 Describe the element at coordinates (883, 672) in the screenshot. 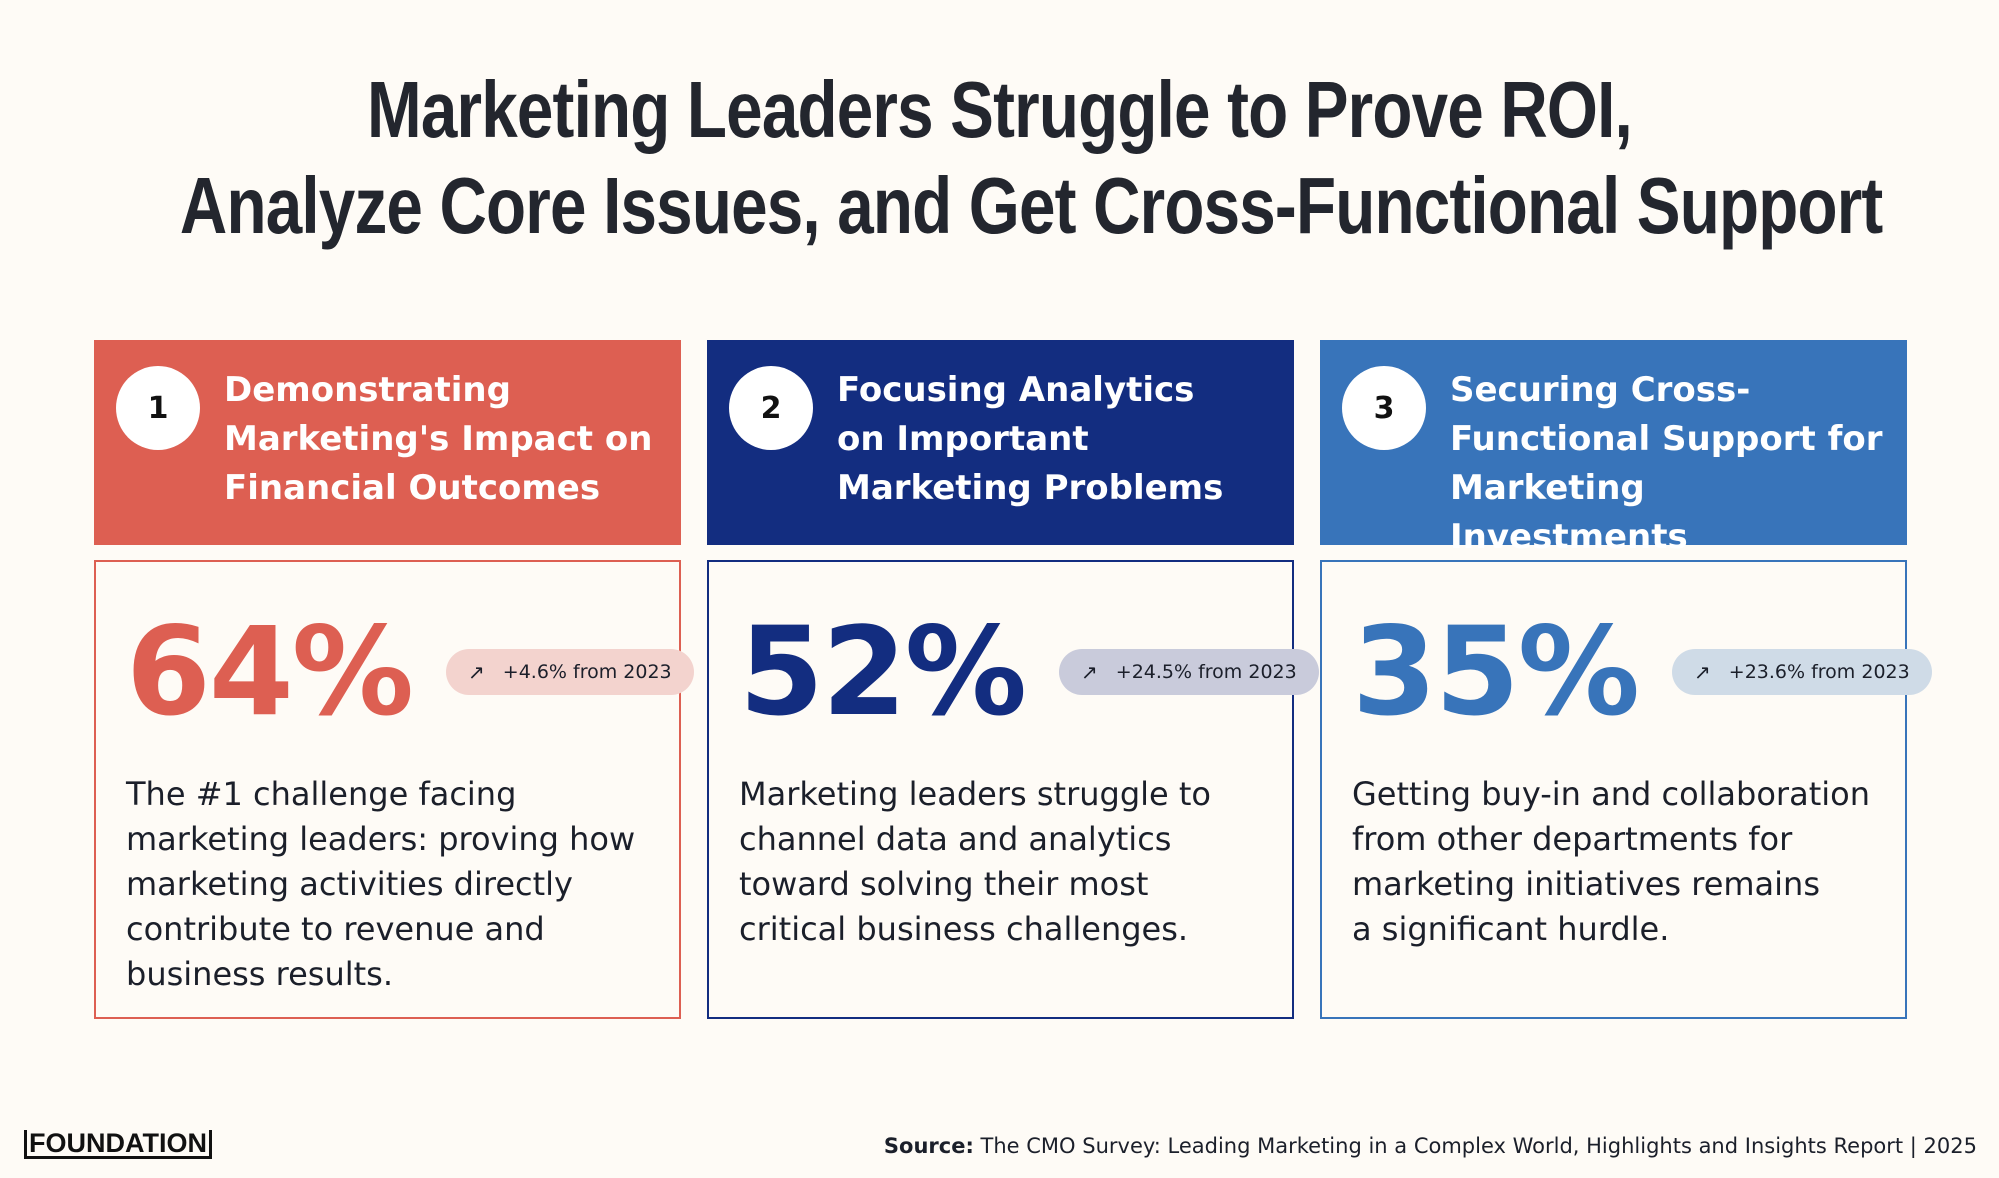

I see `stat-value: 52%` at that location.